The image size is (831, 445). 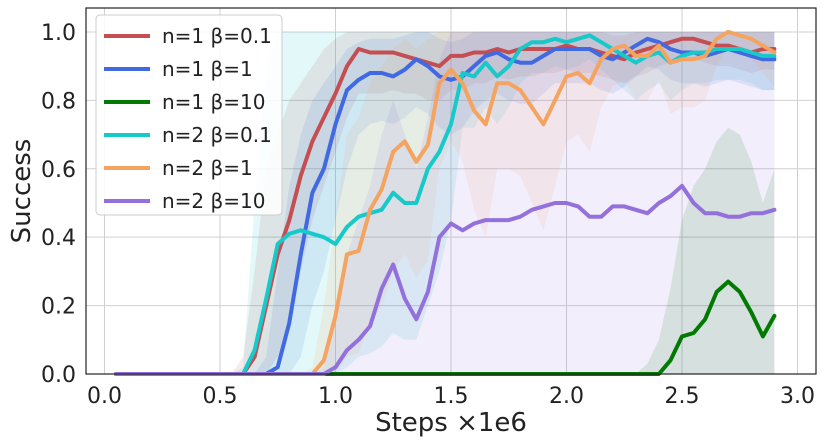 I want to click on y-tick-label: 0.2, so click(x=58, y=307).